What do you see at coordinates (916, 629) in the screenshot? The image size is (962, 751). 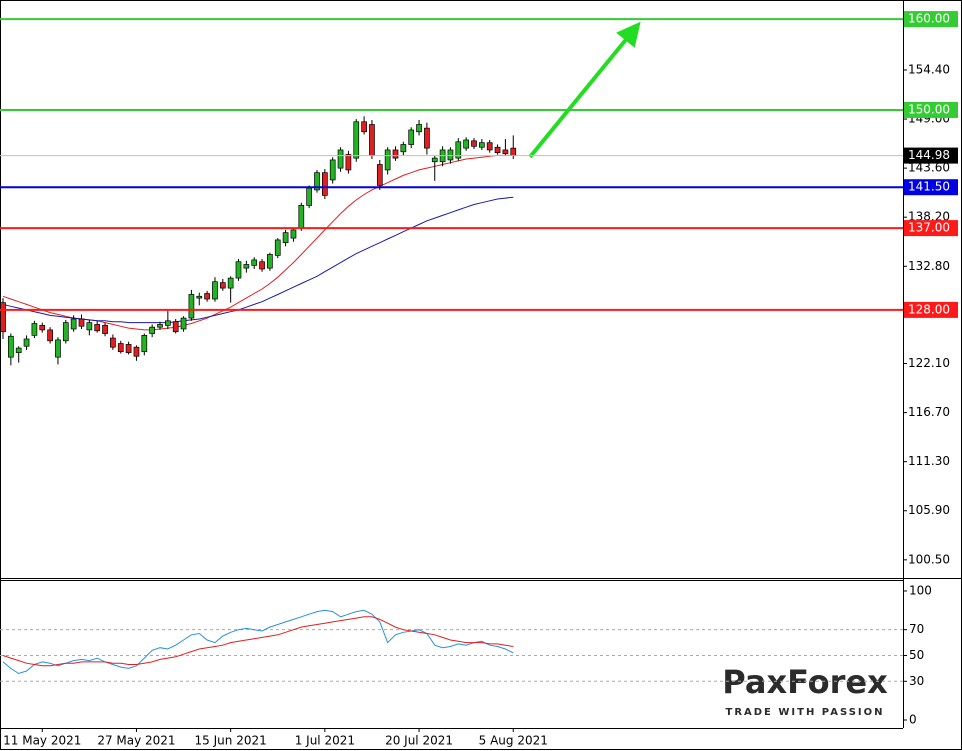 I see `y-tick-label: 70` at bounding box center [916, 629].